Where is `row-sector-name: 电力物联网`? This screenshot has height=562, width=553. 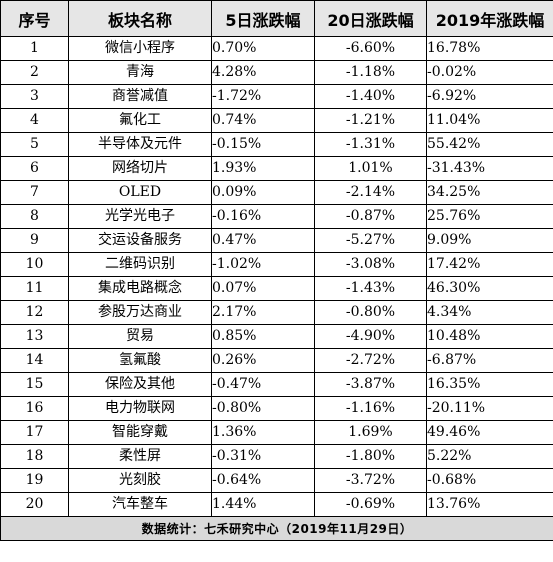
row-sector-name: 电力物联网 is located at coordinates (140, 408).